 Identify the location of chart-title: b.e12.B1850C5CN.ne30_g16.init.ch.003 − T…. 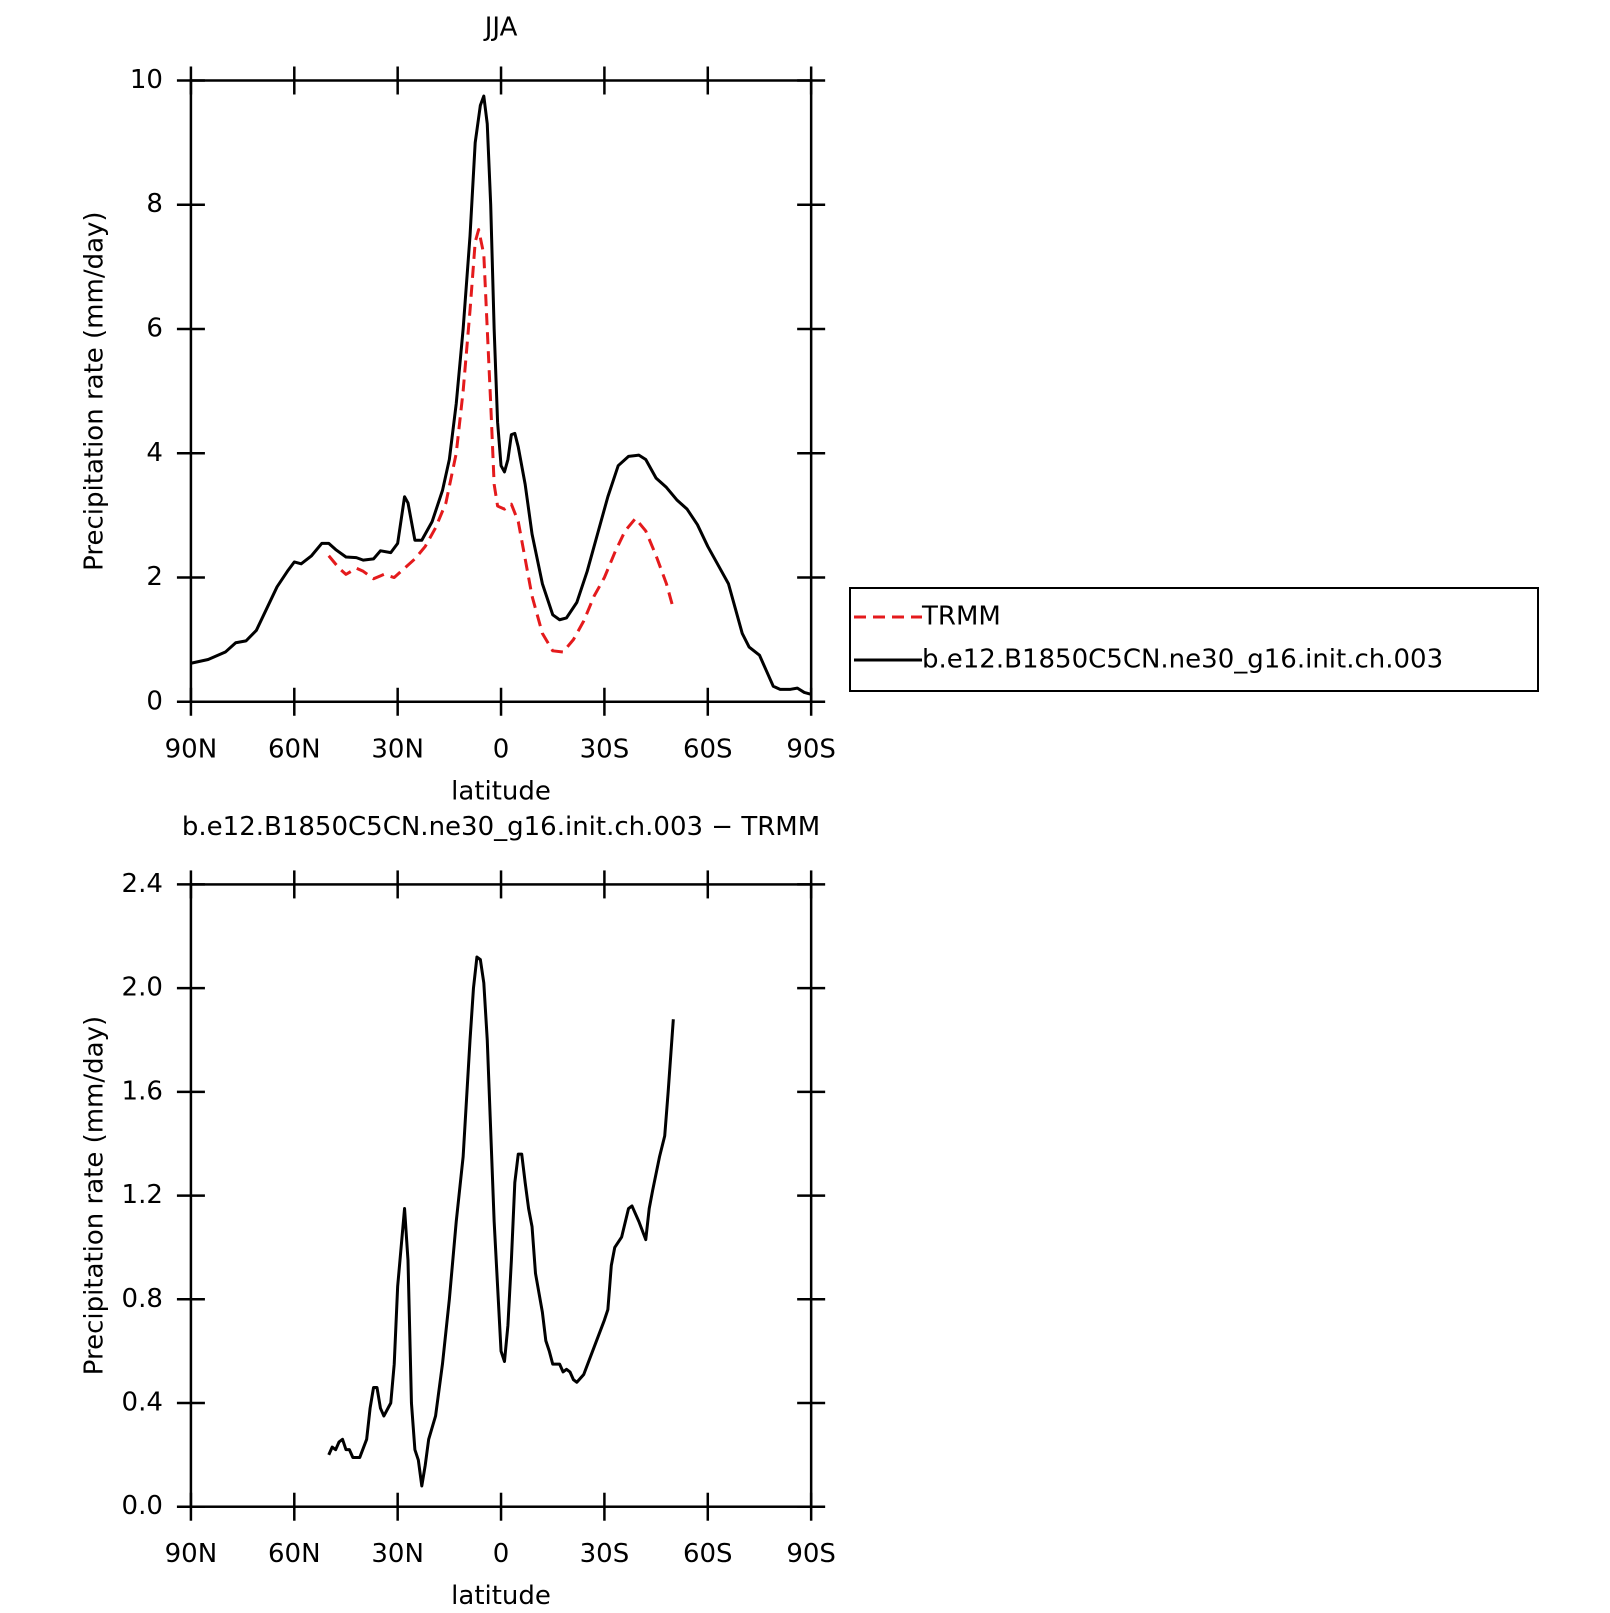
(501, 827).